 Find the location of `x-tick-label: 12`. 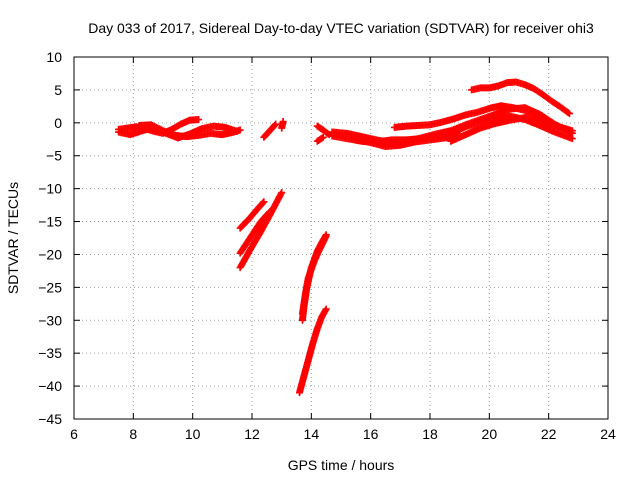

x-tick-label: 12 is located at coordinates (252, 434).